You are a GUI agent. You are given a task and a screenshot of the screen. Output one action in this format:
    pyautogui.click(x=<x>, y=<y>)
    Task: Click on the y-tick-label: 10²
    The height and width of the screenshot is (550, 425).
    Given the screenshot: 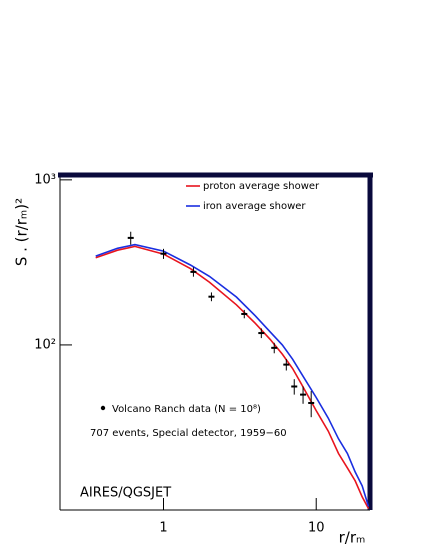 What is the action you would take?
    pyautogui.click(x=45, y=344)
    